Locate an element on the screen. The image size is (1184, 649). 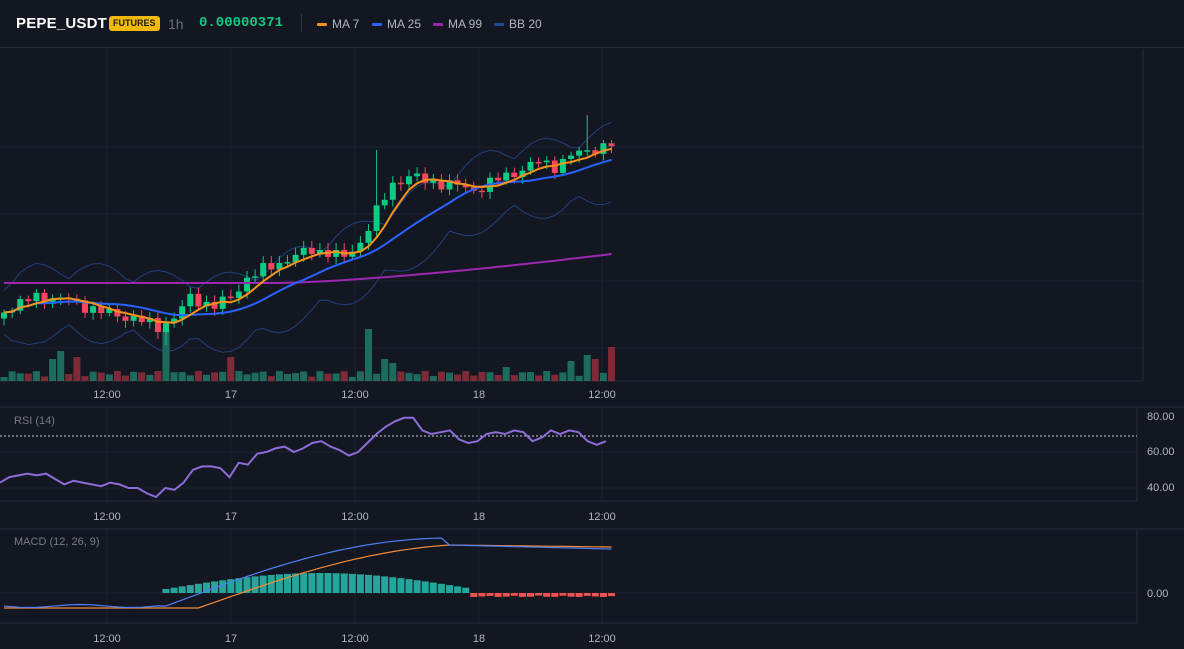
timeframe-selector: 1h is located at coordinates (176, 24).